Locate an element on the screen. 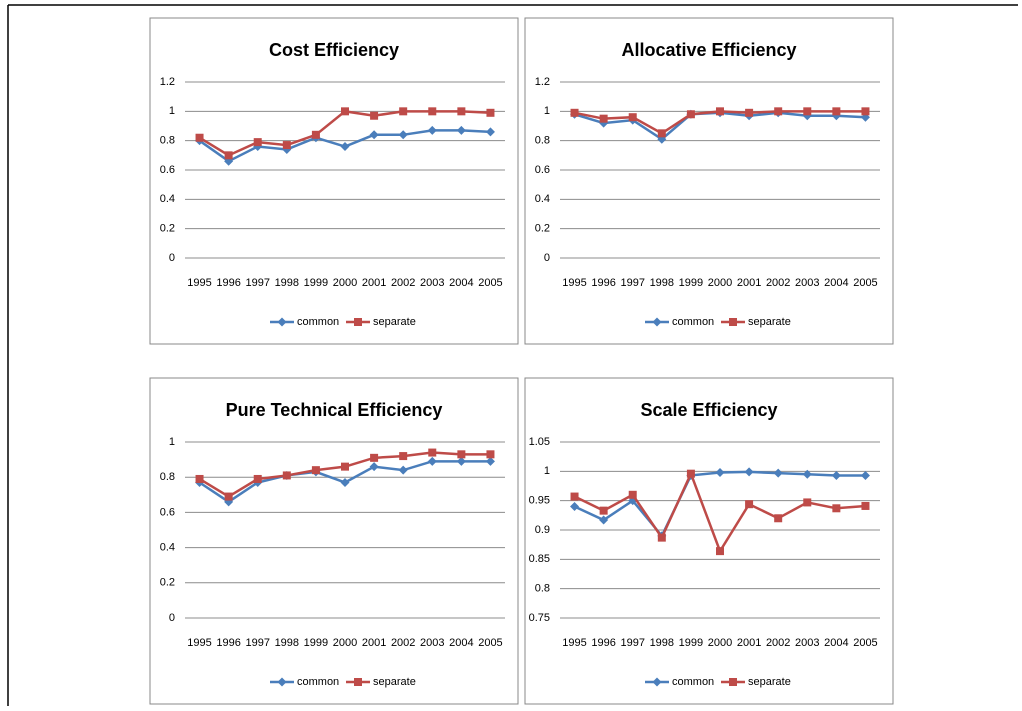  y-tick-label: 1.2 is located at coordinates (542, 82).